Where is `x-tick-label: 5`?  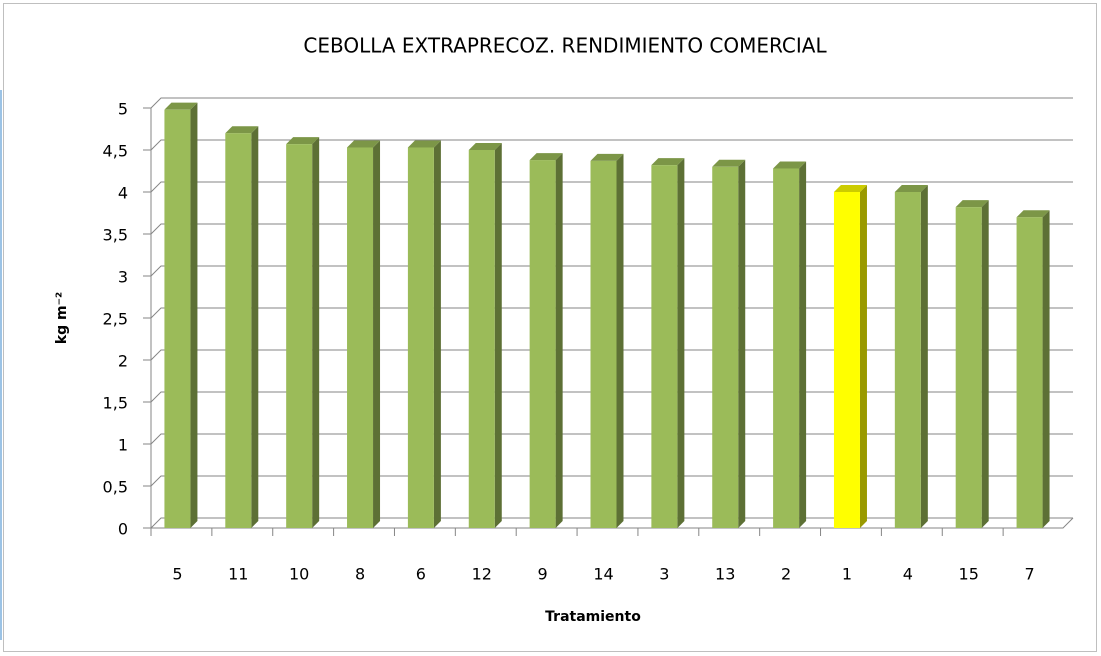 x-tick-label: 5 is located at coordinates (177, 574).